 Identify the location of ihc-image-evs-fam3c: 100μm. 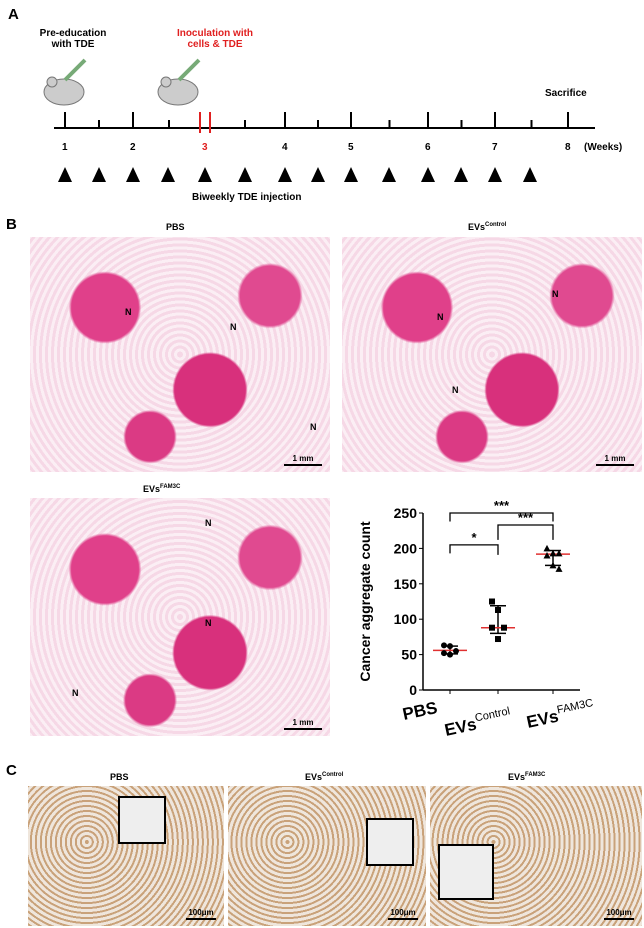
(536, 856).